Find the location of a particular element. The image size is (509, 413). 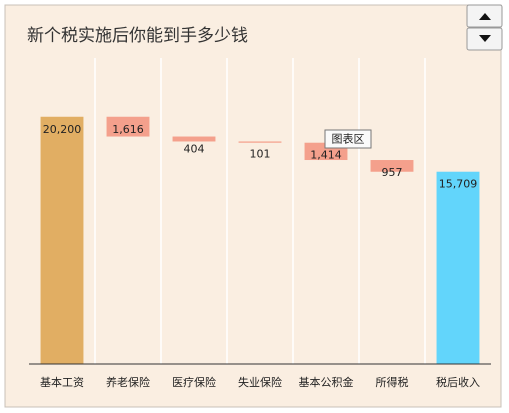

tooltip-box is located at coordinates (348, 139).